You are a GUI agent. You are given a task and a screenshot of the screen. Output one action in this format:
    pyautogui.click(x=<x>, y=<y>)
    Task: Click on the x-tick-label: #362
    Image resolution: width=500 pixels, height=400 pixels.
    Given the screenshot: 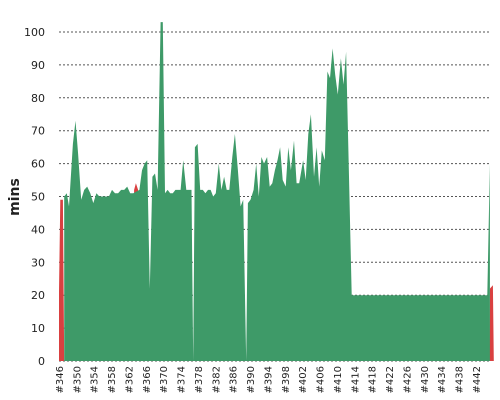 What is the action you would take?
    pyautogui.click(x=130, y=379)
    